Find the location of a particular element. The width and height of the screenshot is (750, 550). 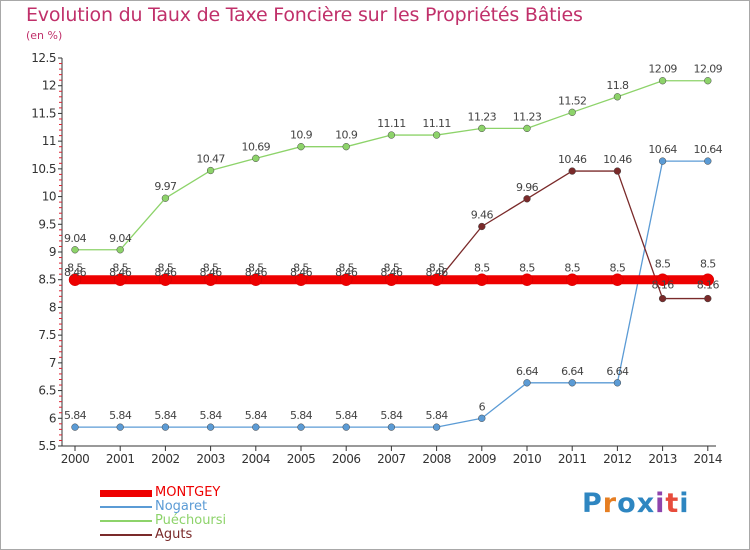

x-tick-label: 2004 is located at coordinates (256, 459).